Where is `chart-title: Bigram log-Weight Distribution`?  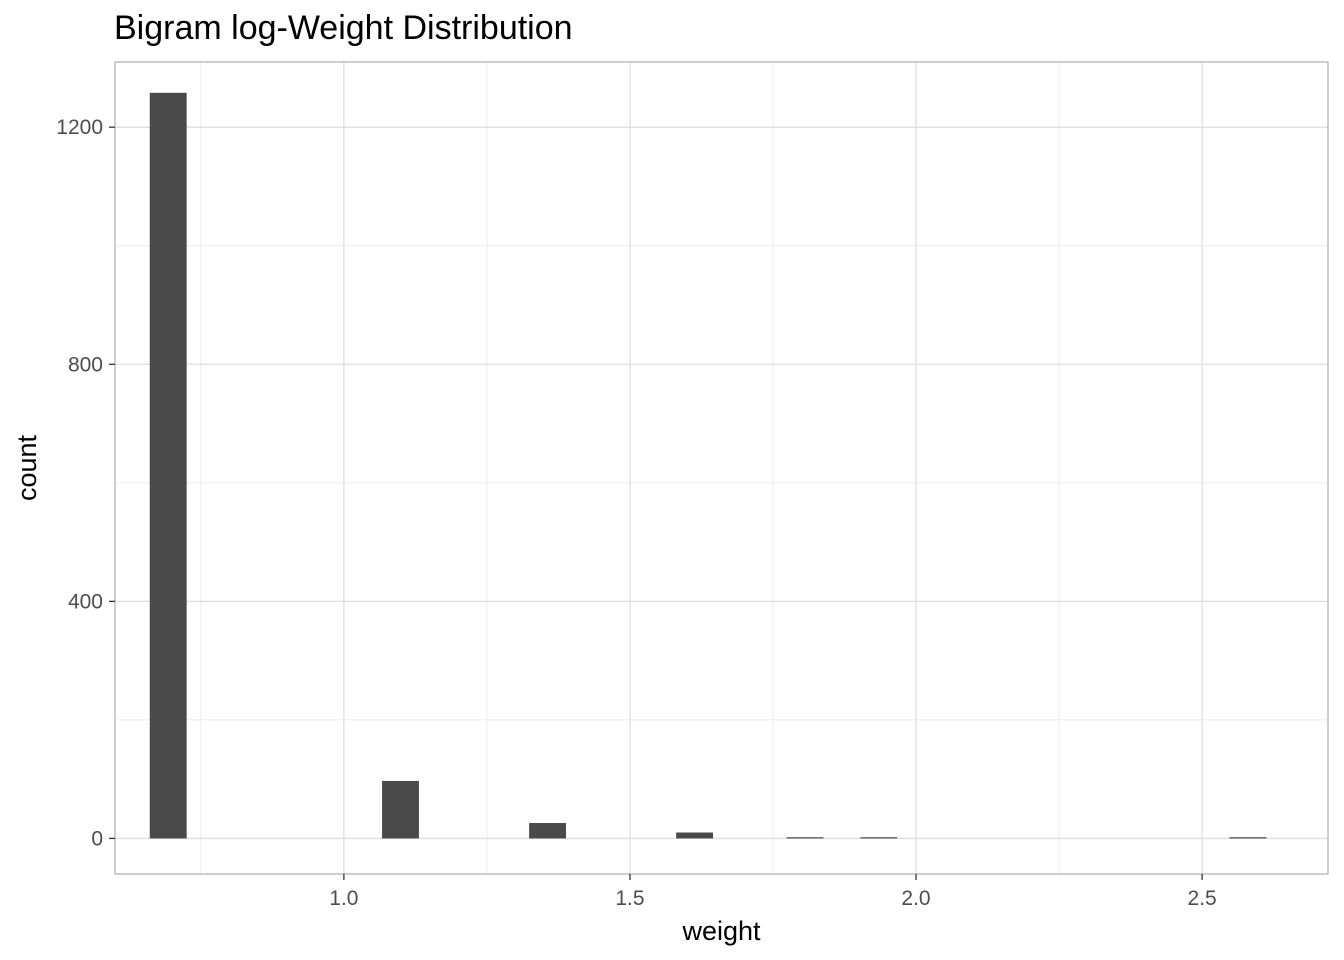 chart-title: Bigram log-Weight Distribution is located at coordinates (343, 28).